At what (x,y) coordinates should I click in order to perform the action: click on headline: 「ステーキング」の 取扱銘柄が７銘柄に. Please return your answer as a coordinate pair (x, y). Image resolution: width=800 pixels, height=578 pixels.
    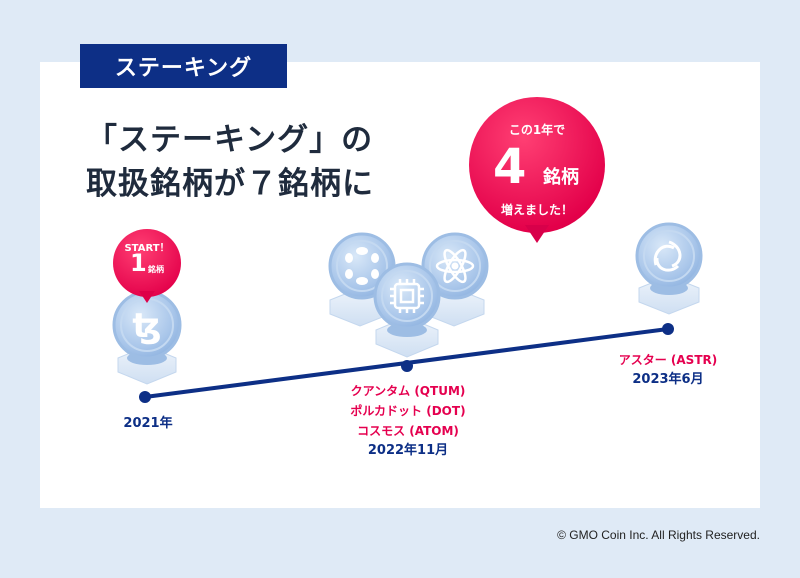
    Looking at the image, I should click on (230, 162).